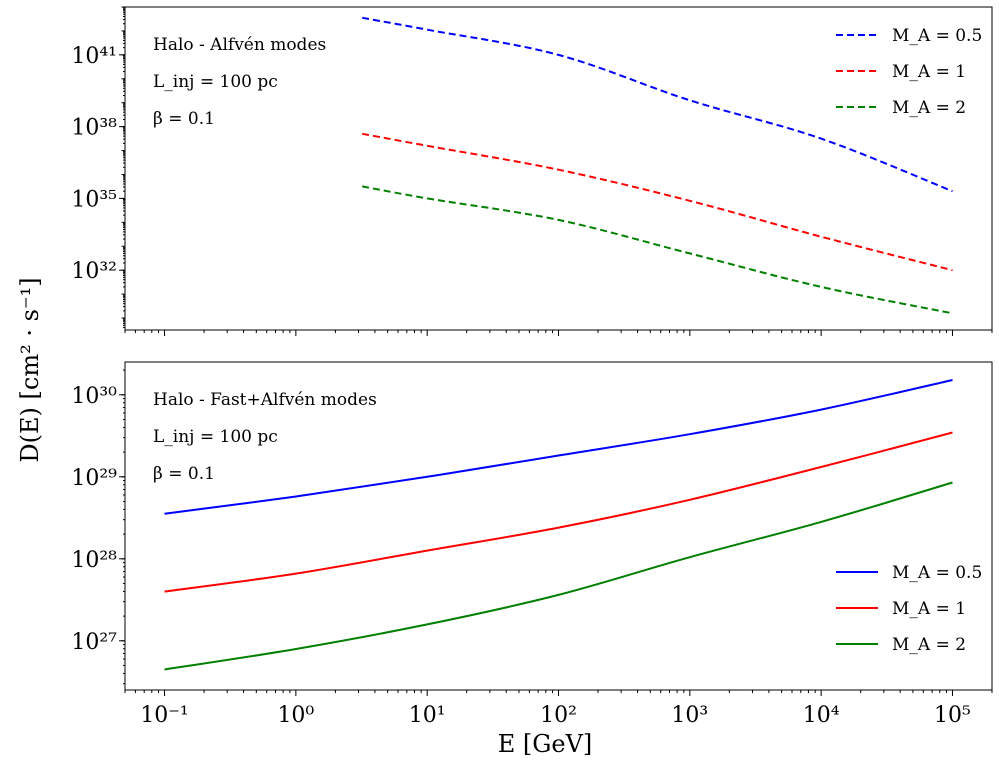  What do you see at coordinates (265, 400) in the screenshot?
I see `annotation-text: Halo - Fast+Alfvén modes` at bounding box center [265, 400].